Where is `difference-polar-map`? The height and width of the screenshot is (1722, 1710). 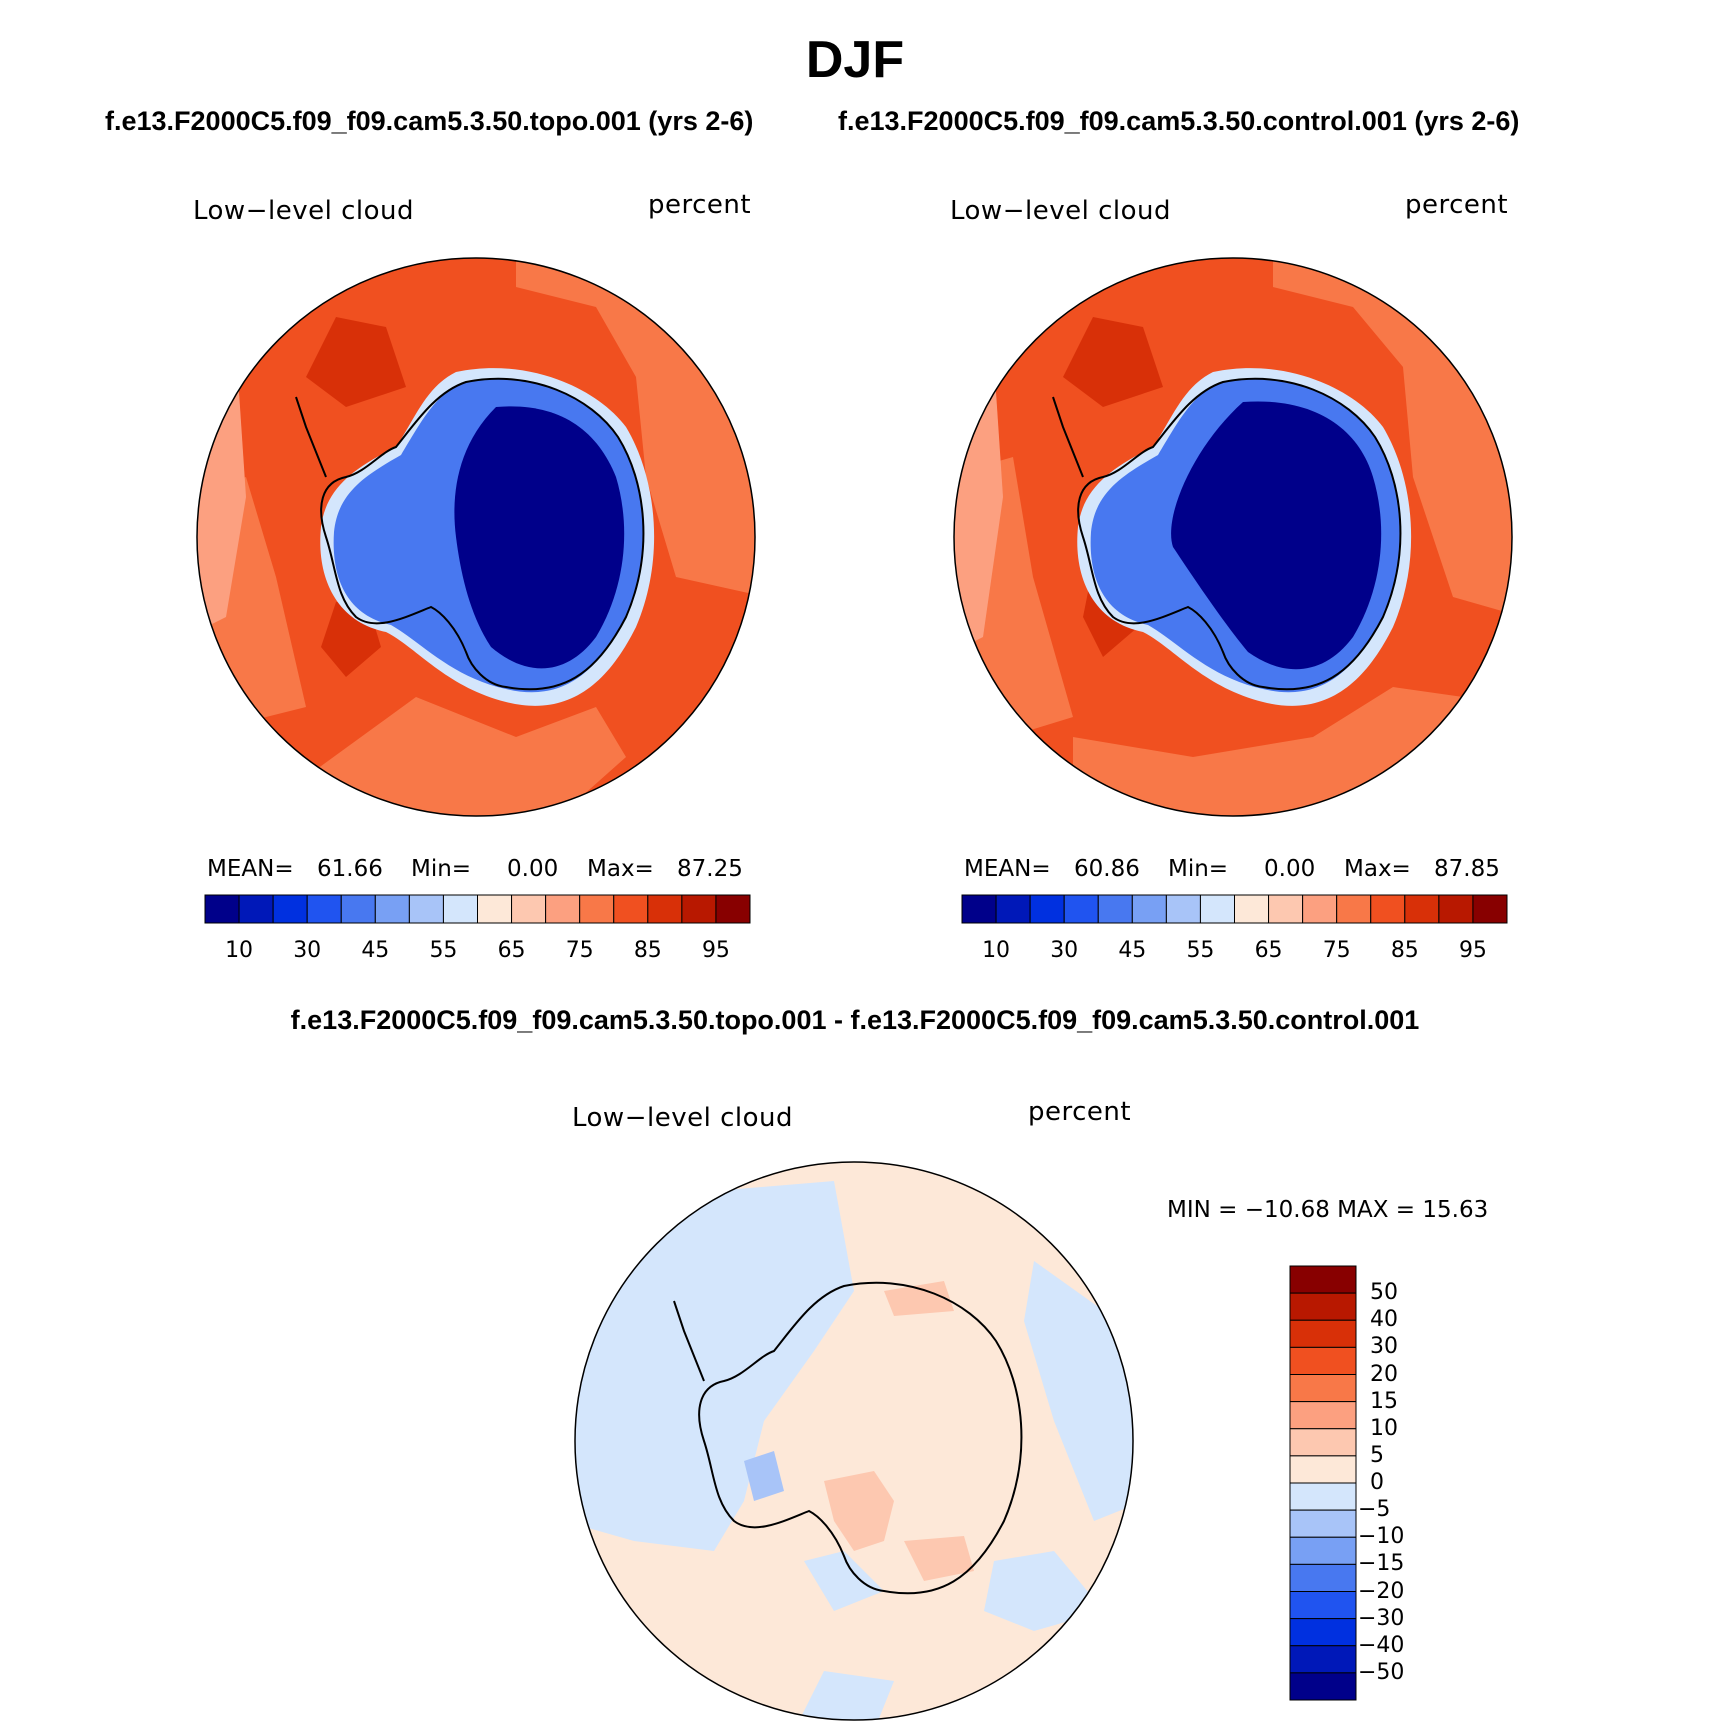 difference-polar-map is located at coordinates (854, 1441).